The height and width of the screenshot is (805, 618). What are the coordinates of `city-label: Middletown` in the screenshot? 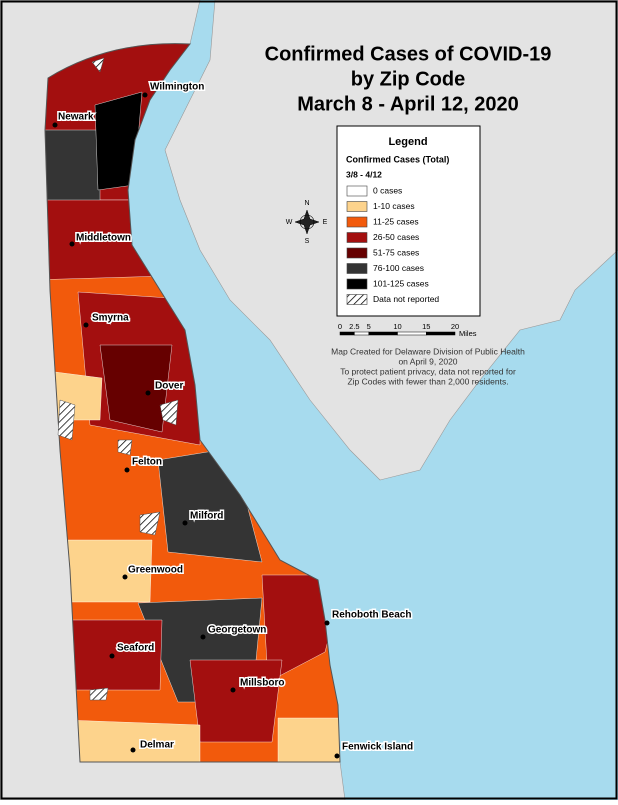 It's located at (103, 238).